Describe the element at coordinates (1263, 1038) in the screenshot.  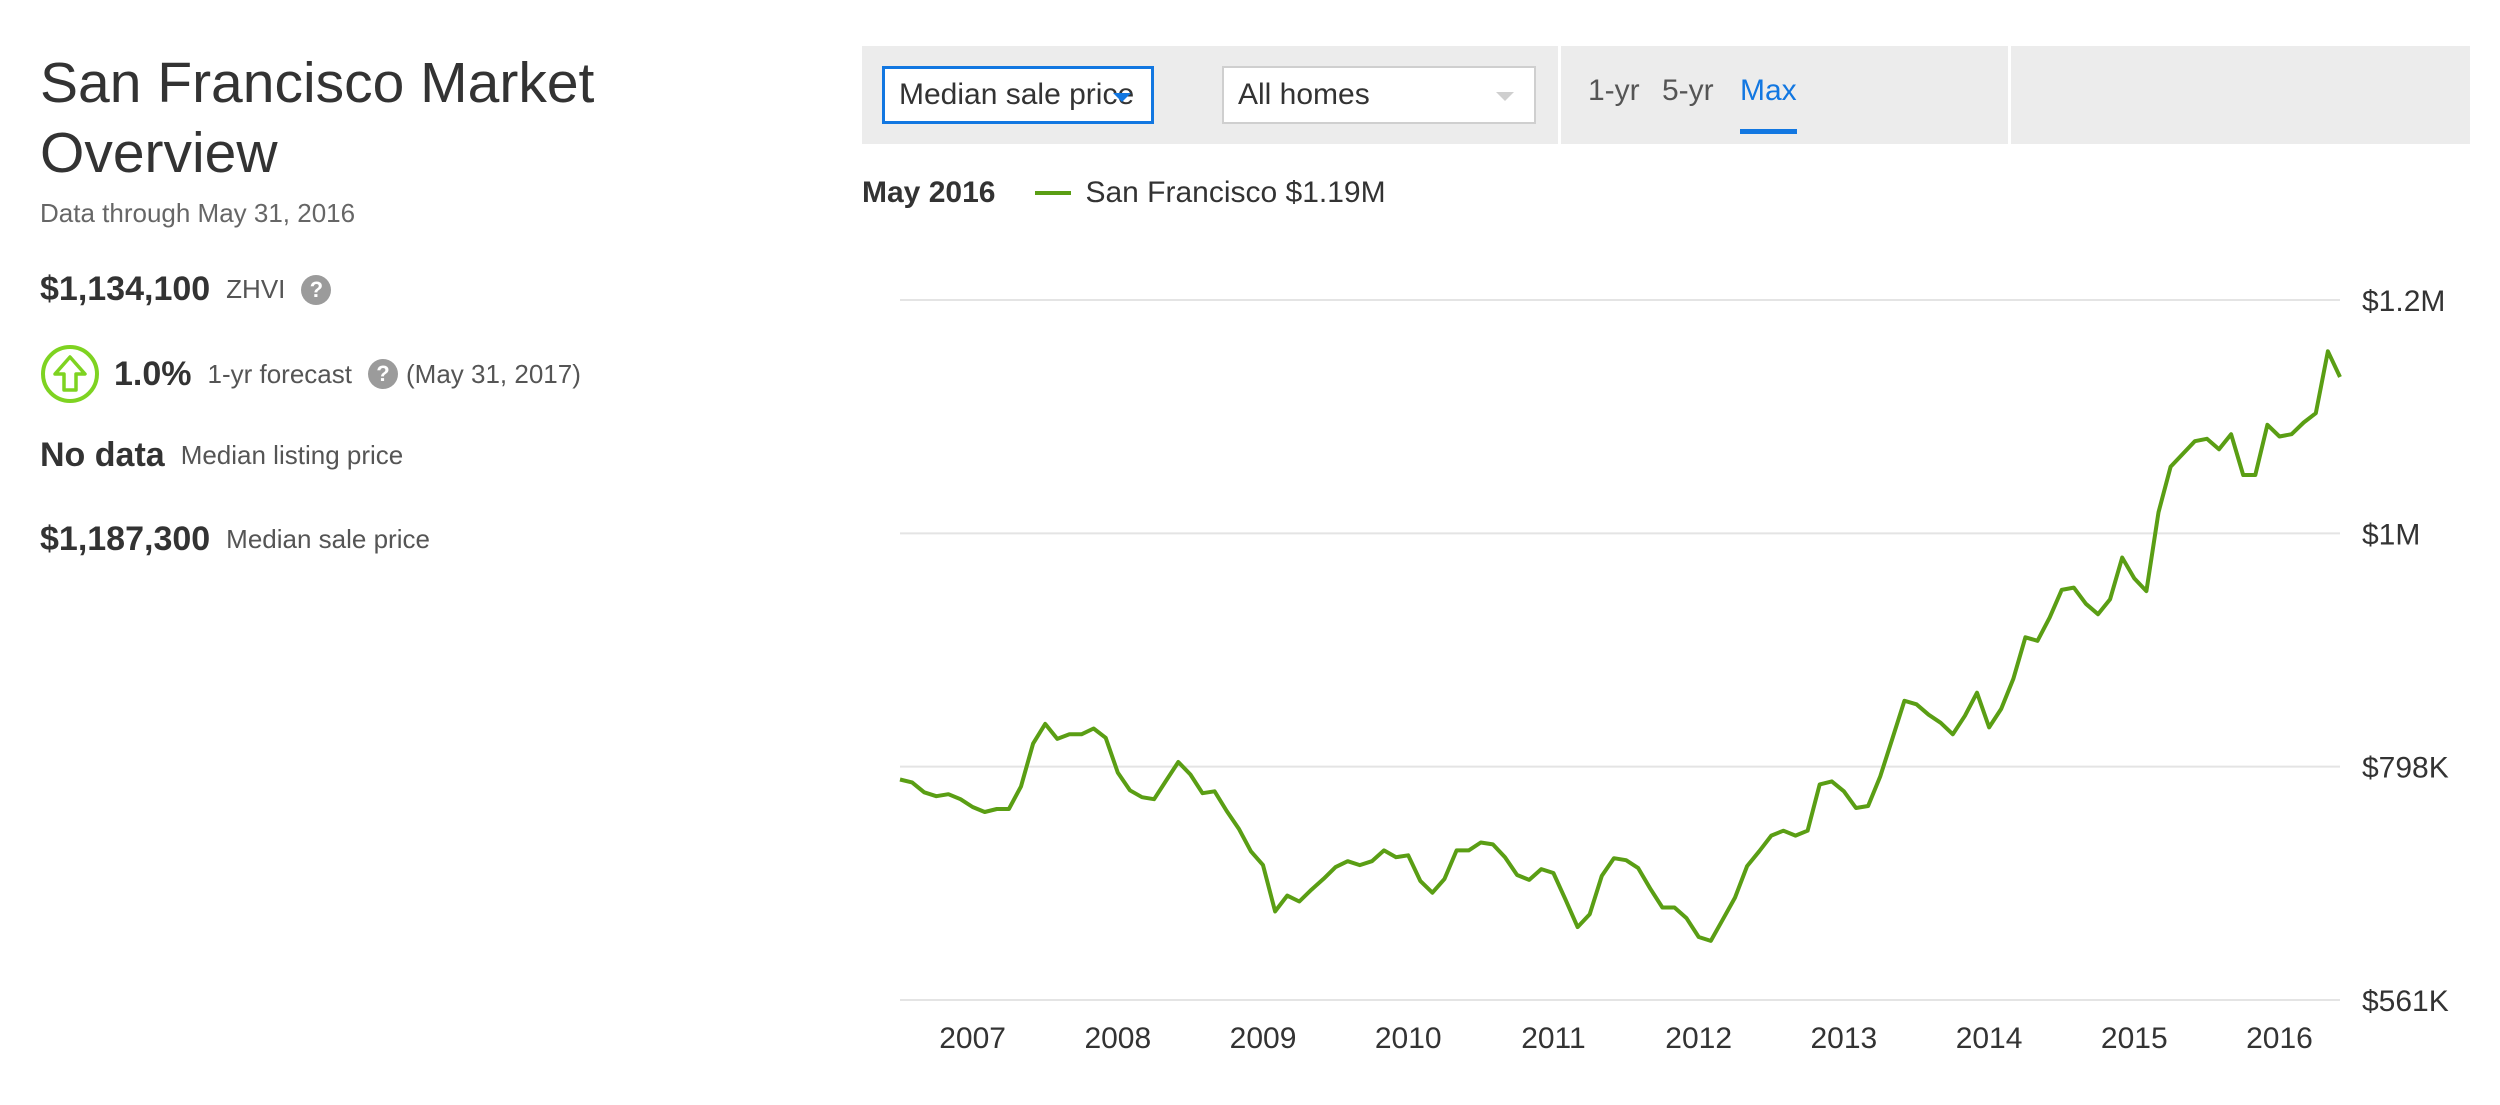
I see `x-tick-label: 2009` at that location.